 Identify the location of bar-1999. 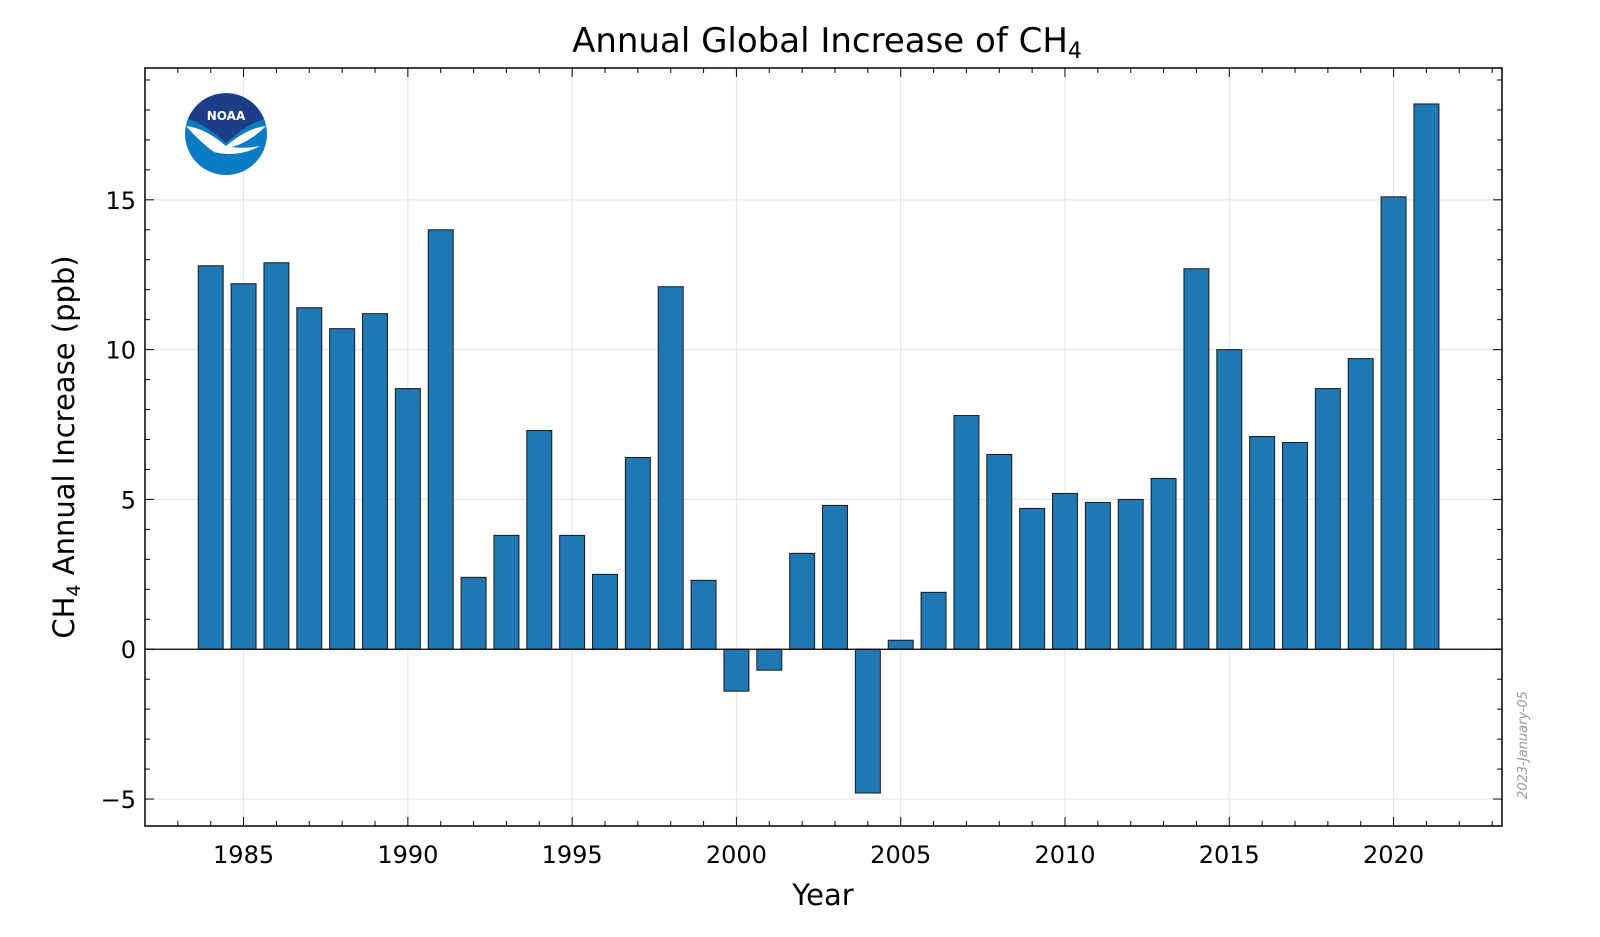
(703, 614).